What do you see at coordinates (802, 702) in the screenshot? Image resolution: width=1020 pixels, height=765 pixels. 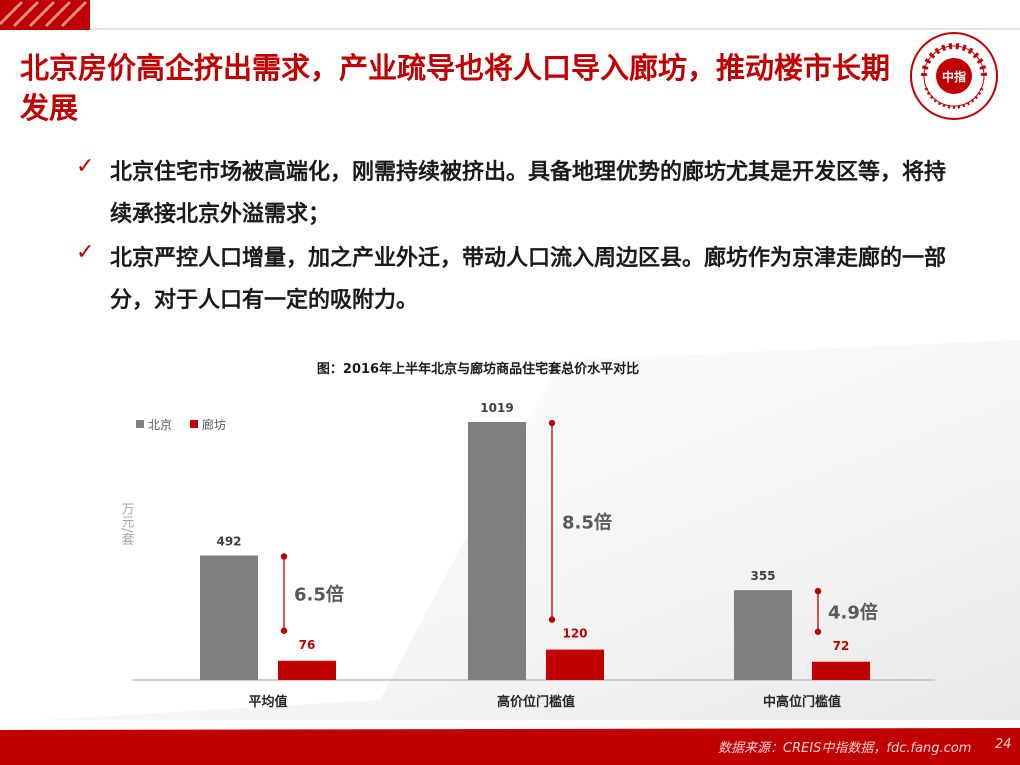 I see `category-label: 中高位门槛值` at bounding box center [802, 702].